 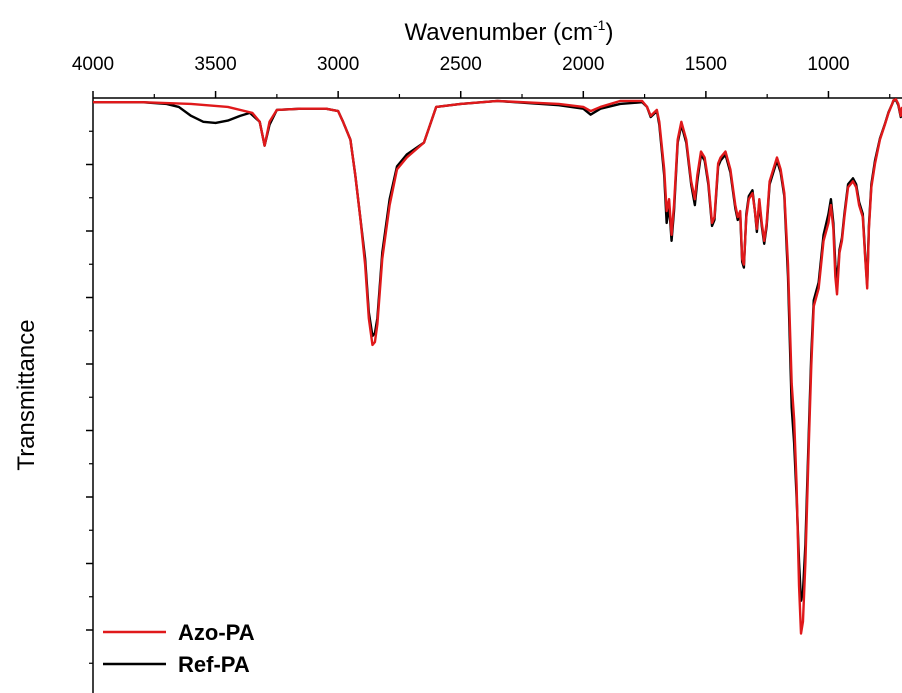 I want to click on x-tick-label: 4000, so click(x=93, y=64).